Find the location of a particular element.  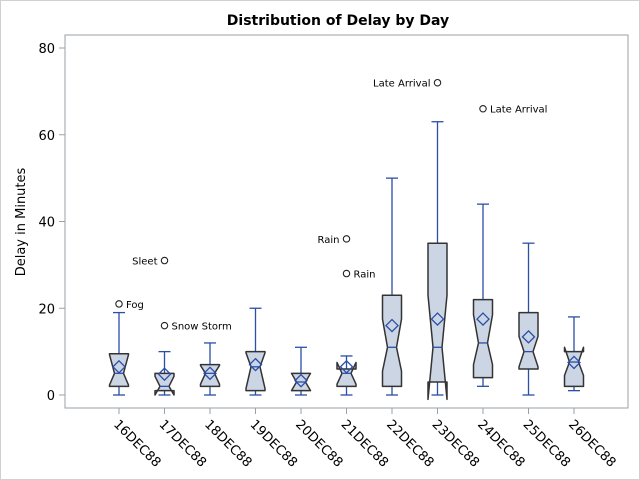

y-tick-label: 20 is located at coordinates (46, 309).